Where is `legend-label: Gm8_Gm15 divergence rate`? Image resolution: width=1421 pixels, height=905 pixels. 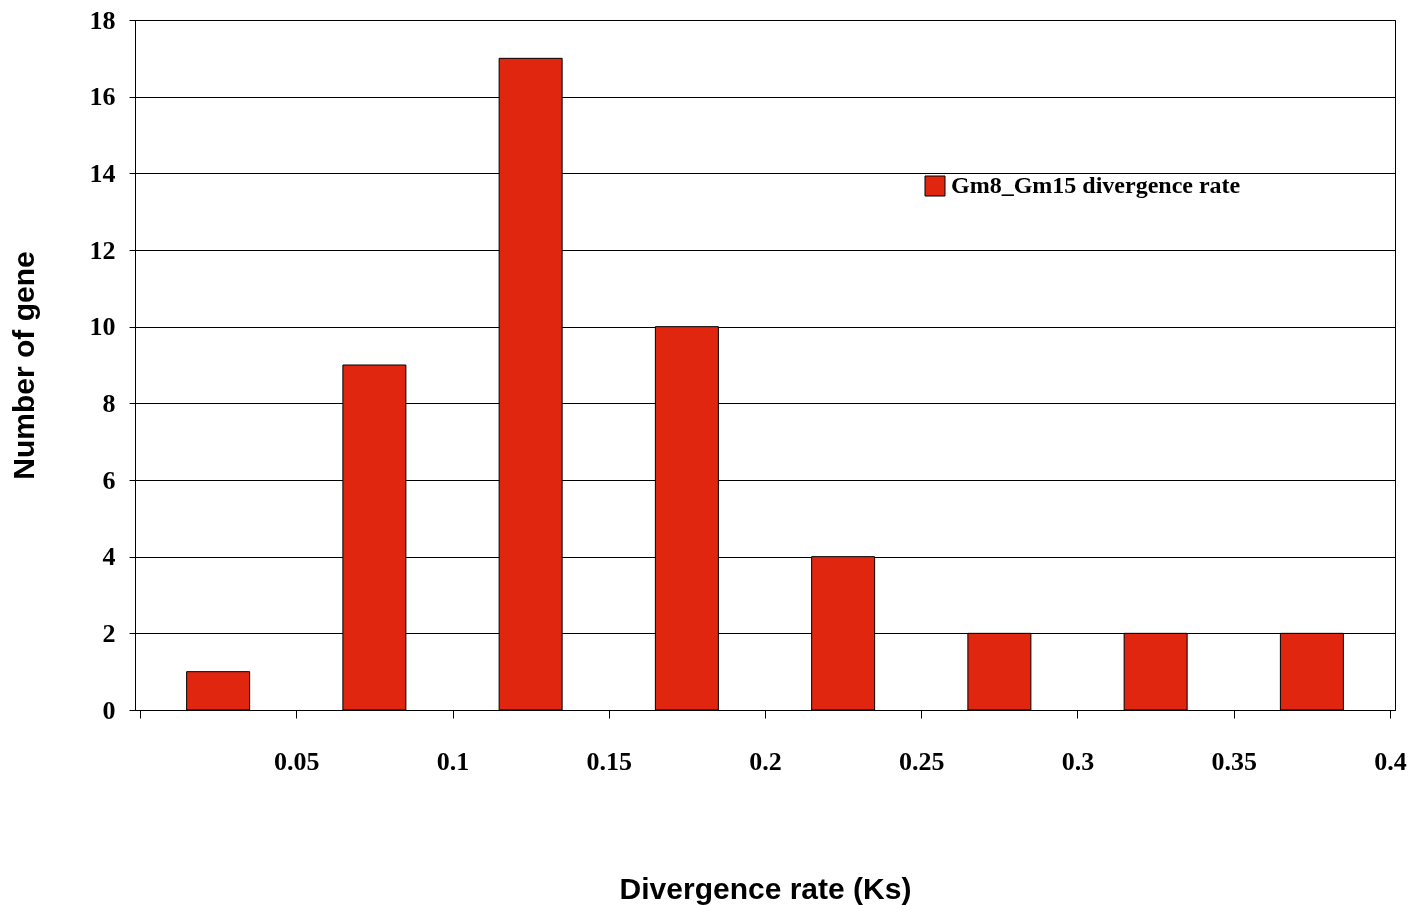
legend-label: Gm8_Gm15 divergence rate is located at coordinates (1096, 185).